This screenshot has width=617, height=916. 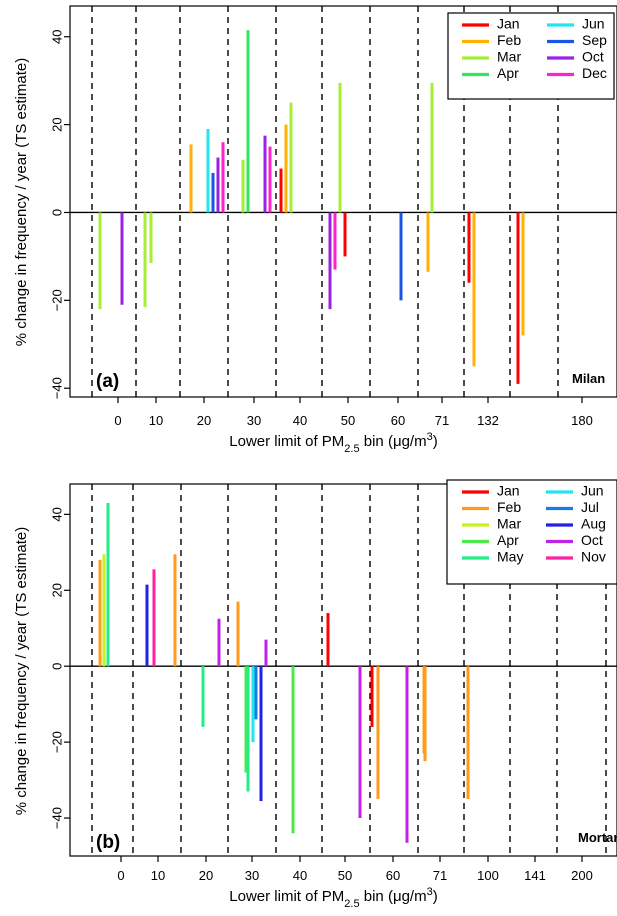 I want to click on site-label: Mortara, so click(x=597, y=837).